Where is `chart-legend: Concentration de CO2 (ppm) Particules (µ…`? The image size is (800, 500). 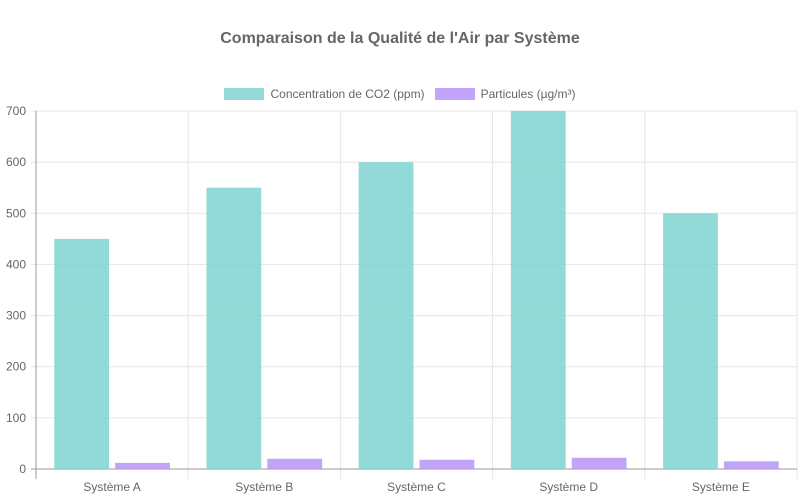
chart-legend: Concentration de CO2 (ppm) Particules (µ… is located at coordinates (400, 94).